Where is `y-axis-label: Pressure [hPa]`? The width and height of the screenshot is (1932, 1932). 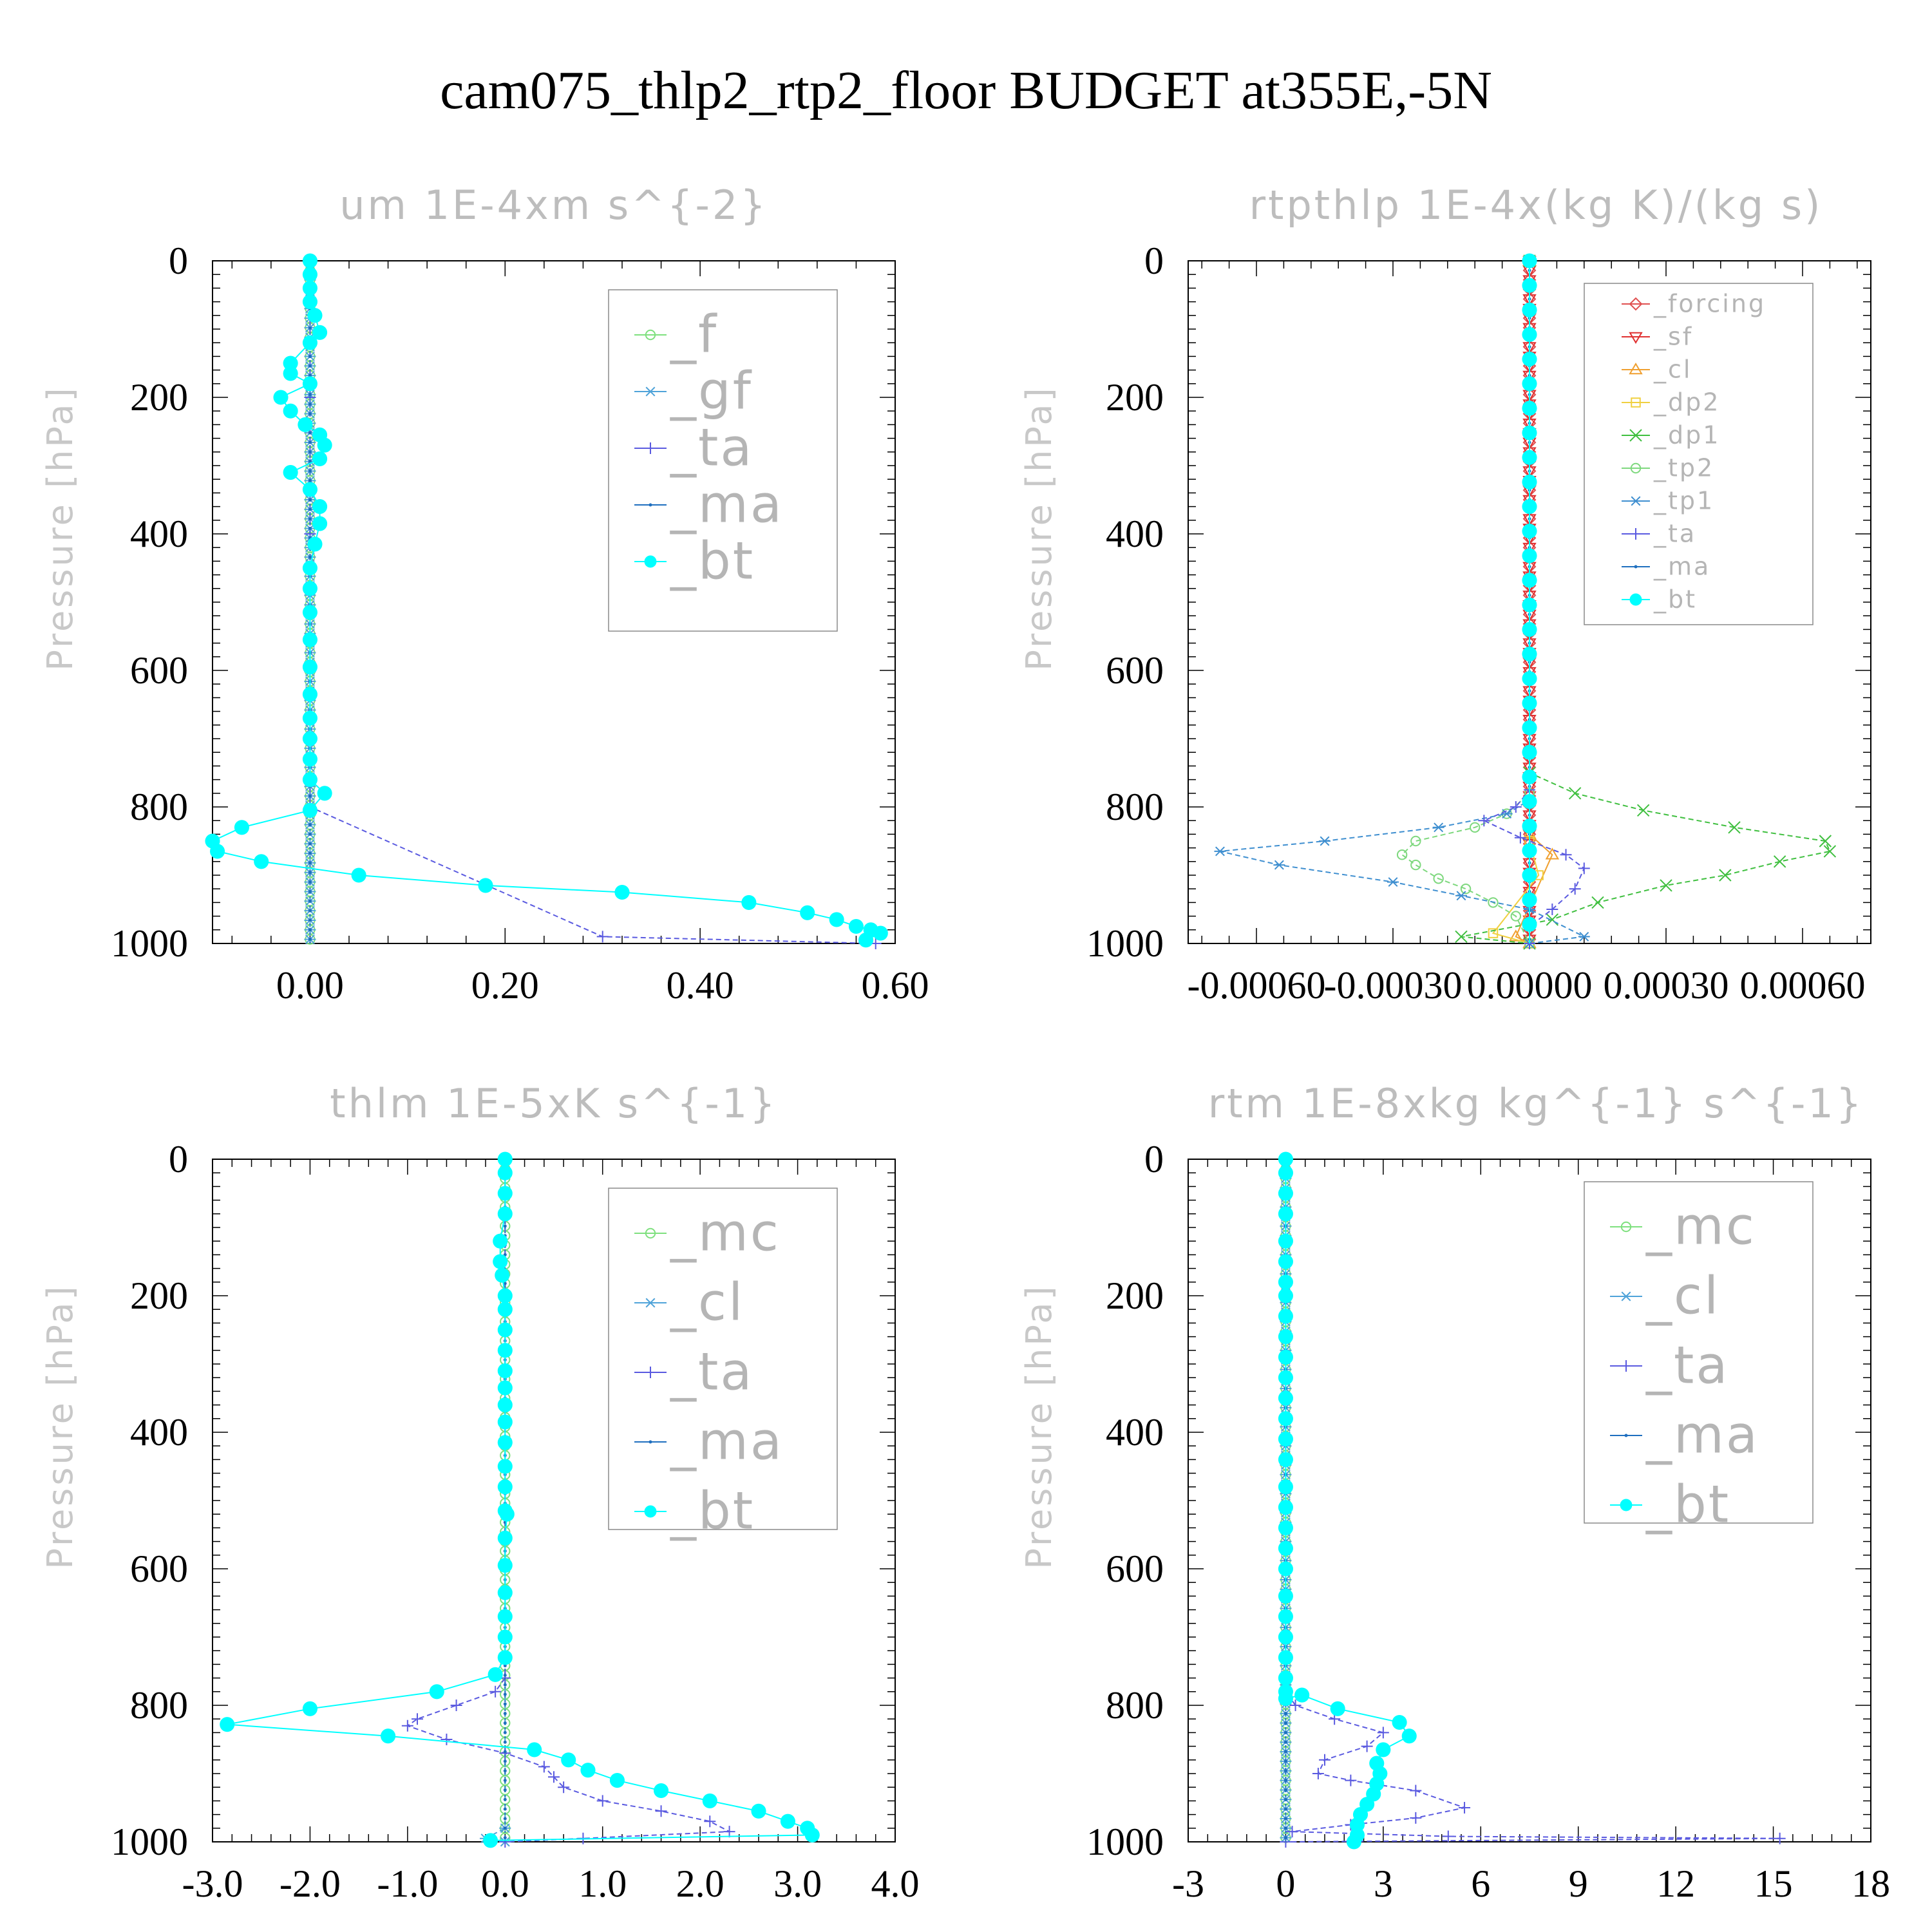 y-axis-label: Pressure [hPa] is located at coordinates (1039, 1426).